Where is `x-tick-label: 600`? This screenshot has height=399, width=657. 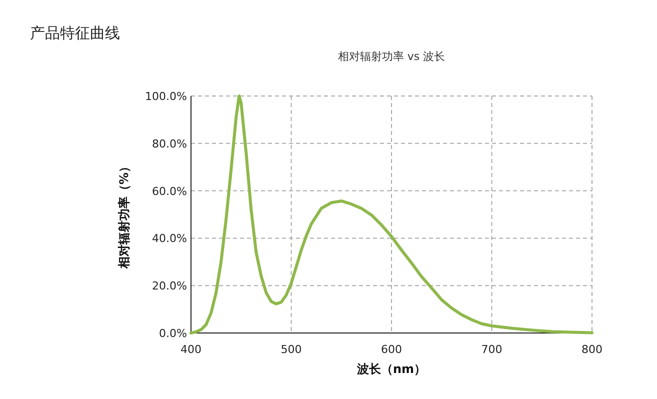
x-tick-label: 600 is located at coordinates (391, 349).